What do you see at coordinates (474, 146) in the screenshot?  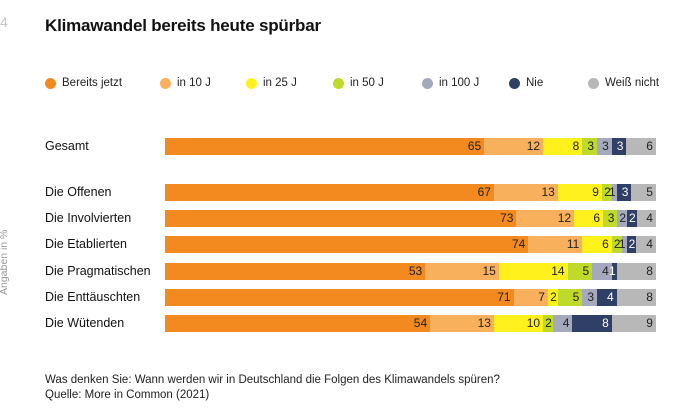 I see `data-label: 65` at bounding box center [474, 146].